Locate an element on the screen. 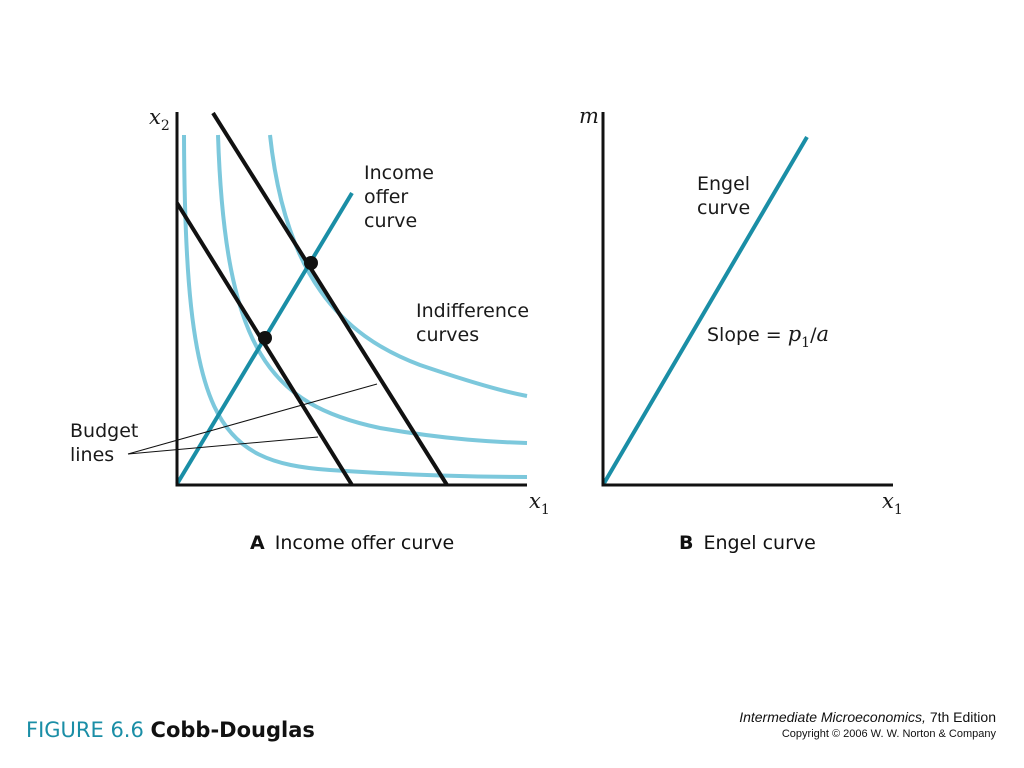 This screenshot has width=1024, height=768. book-title-line: Intermediate Microeconomics, 7th Edition is located at coordinates (867, 717).